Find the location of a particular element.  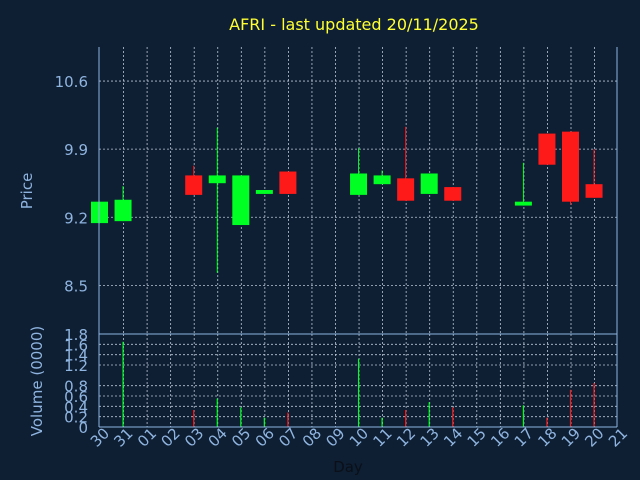

x-tick-label-18: 18 is located at coordinates (547, 437).